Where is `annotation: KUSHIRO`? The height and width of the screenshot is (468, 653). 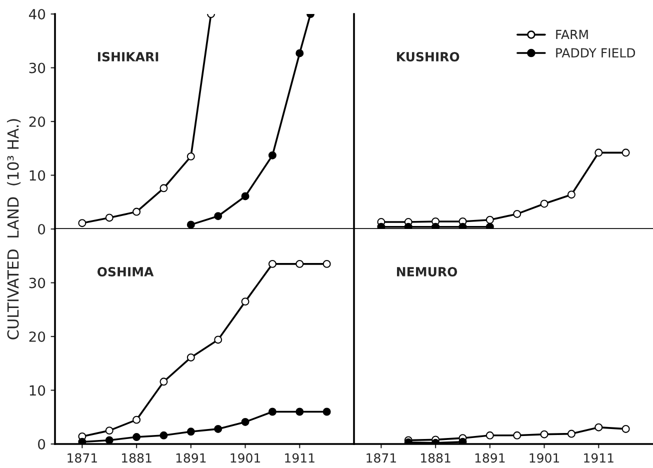 annotation: KUSHIRO is located at coordinates (428, 57).